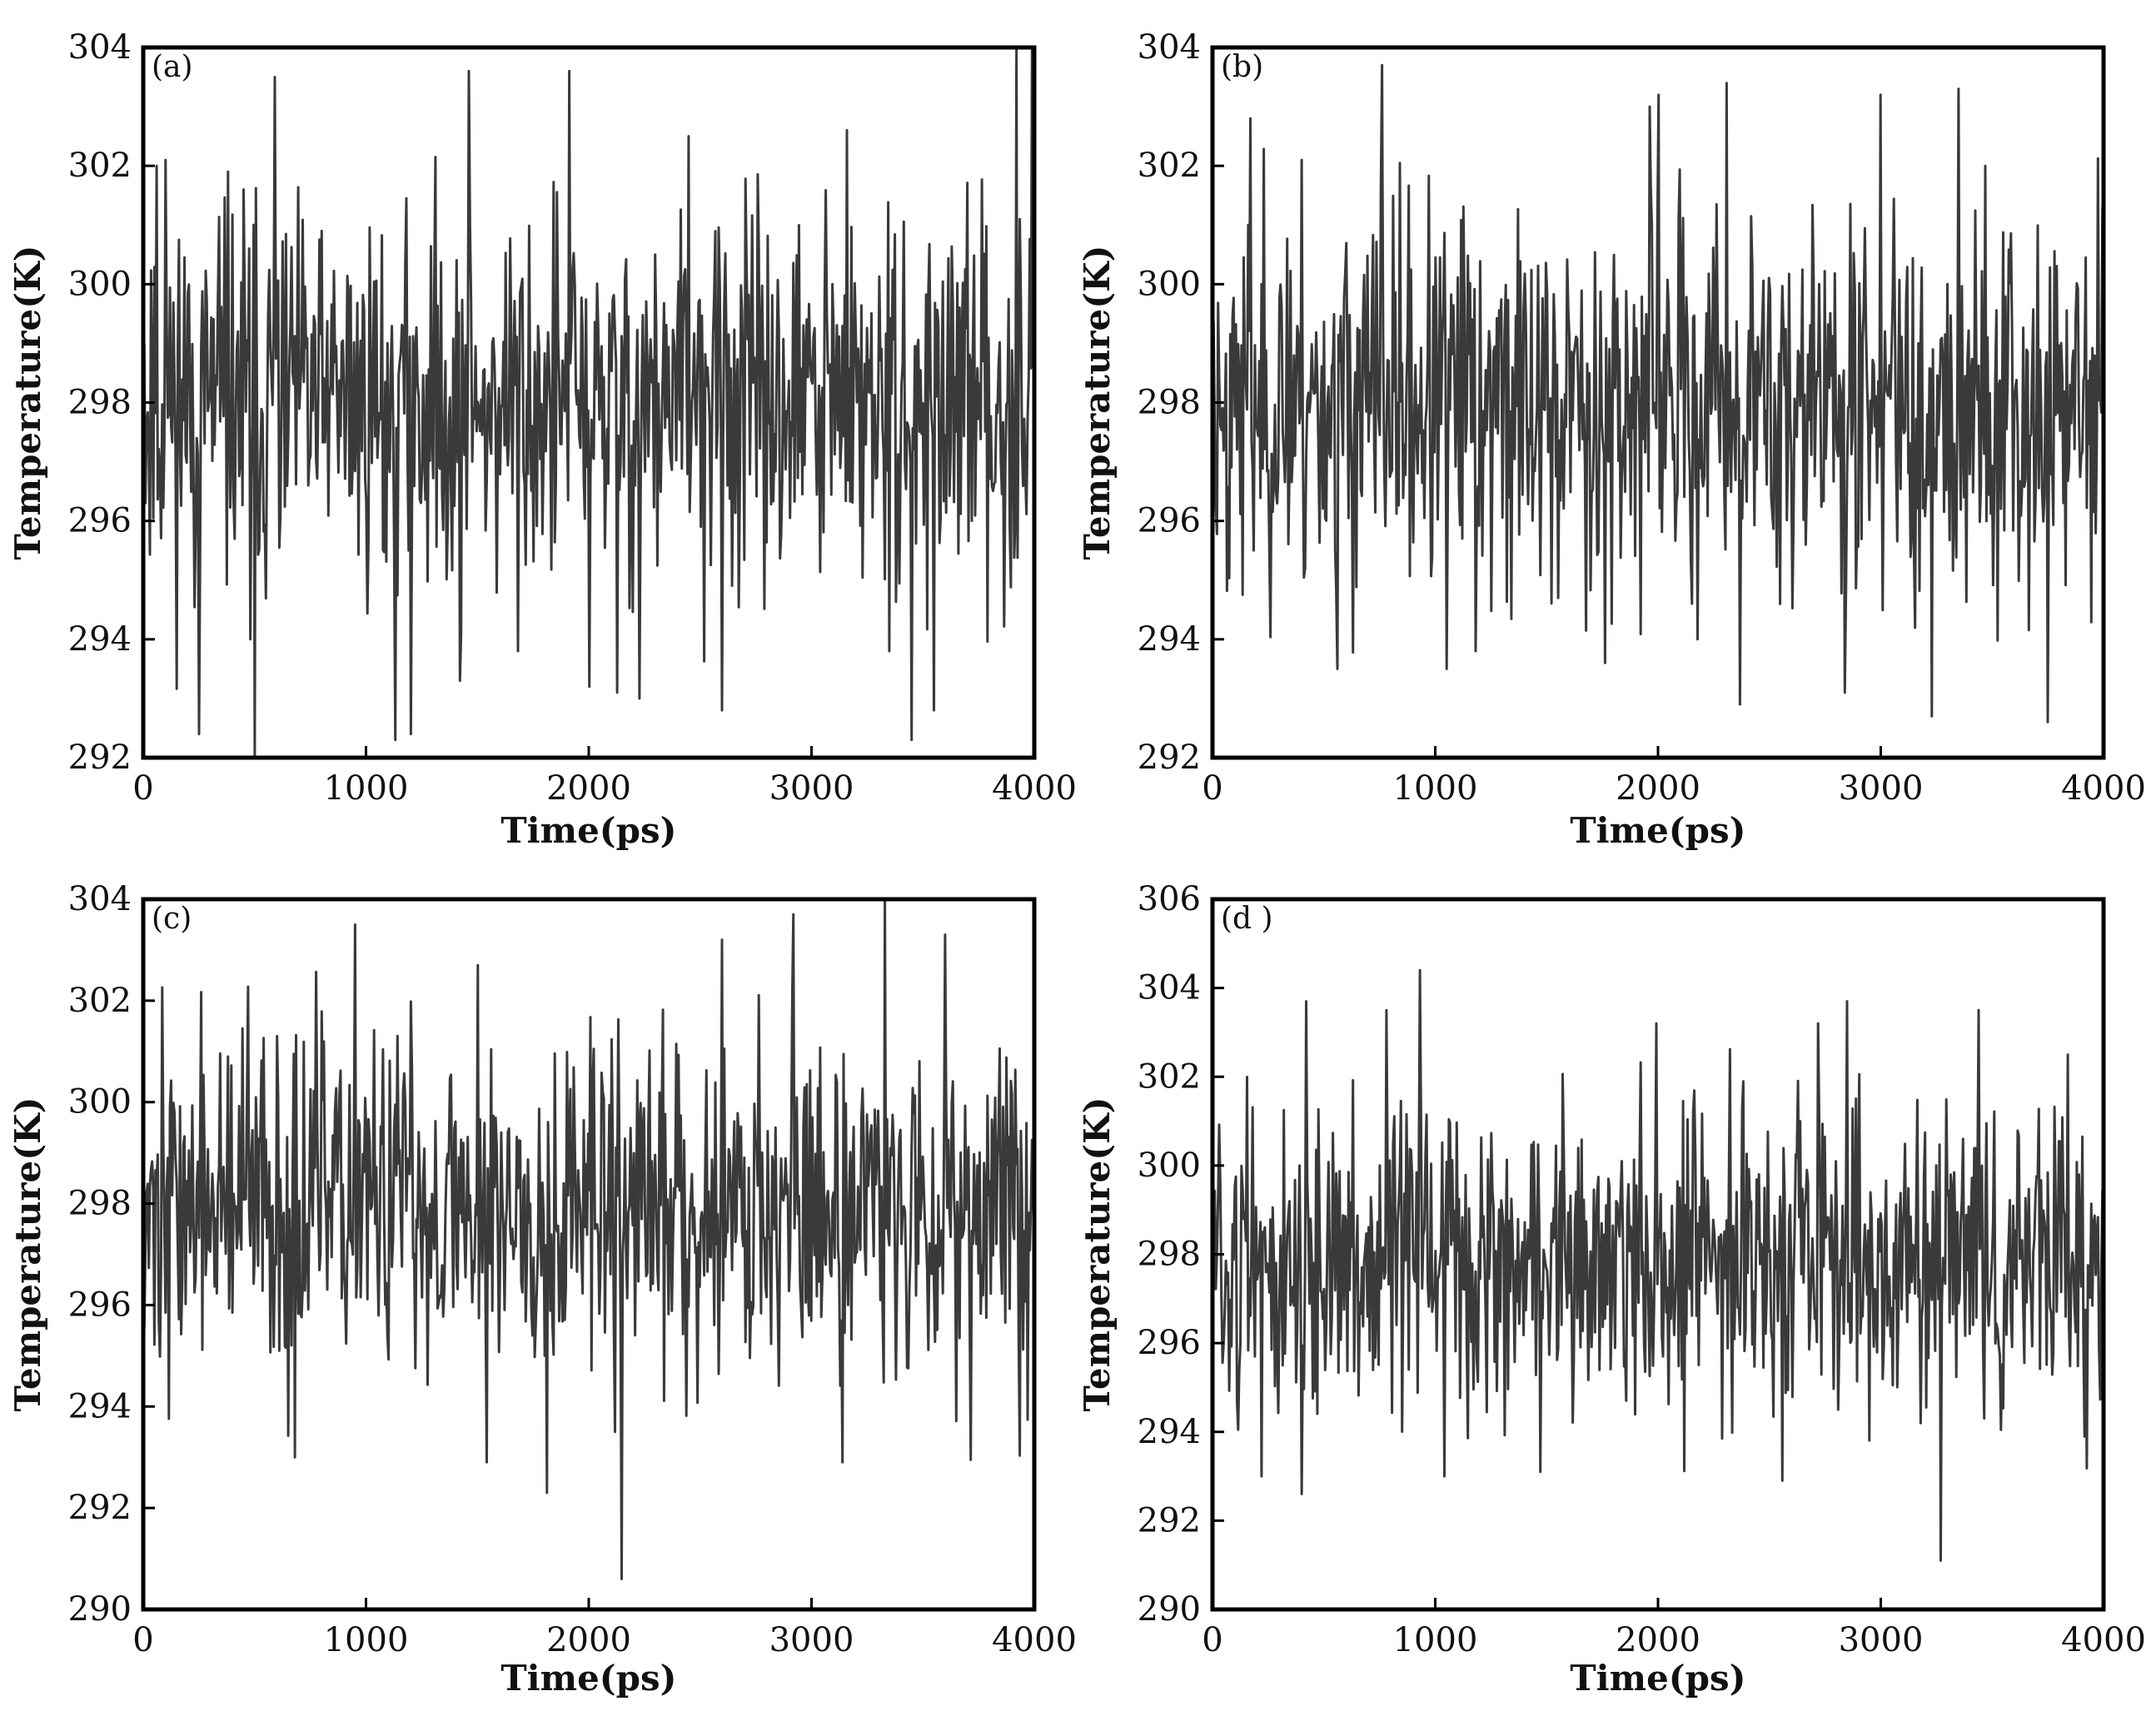  What do you see at coordinates (1169, 1165) in the screenshot?
I see `panel-d-y-tick-label: 300` at bounding box center [1169, 1165].